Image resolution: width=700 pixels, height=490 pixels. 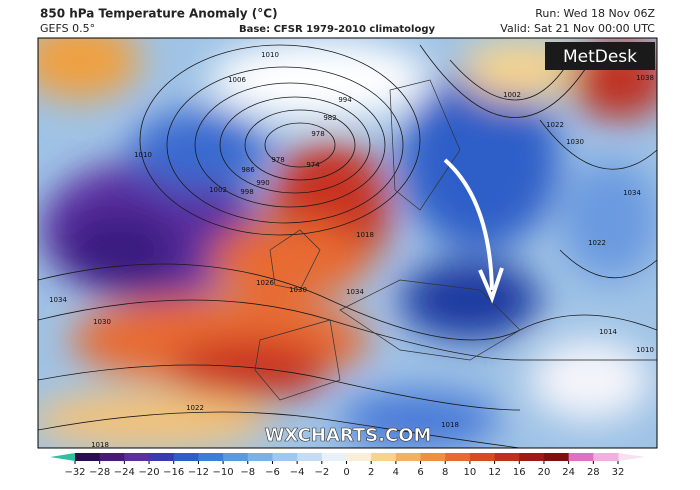 What do you see at coordinates (593, 472) in the screenshot?
I see `colorbar-label: 28` at bounding box center [593, 472].